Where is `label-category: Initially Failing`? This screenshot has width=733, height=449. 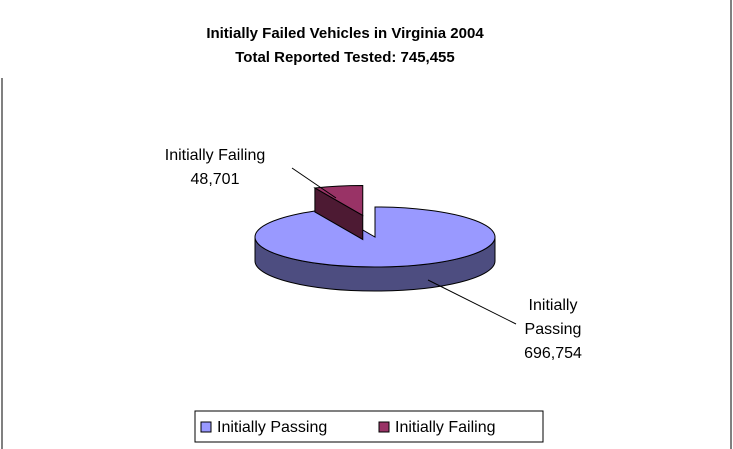 label-category: Initially Failing is located at coordinates (215, 155).